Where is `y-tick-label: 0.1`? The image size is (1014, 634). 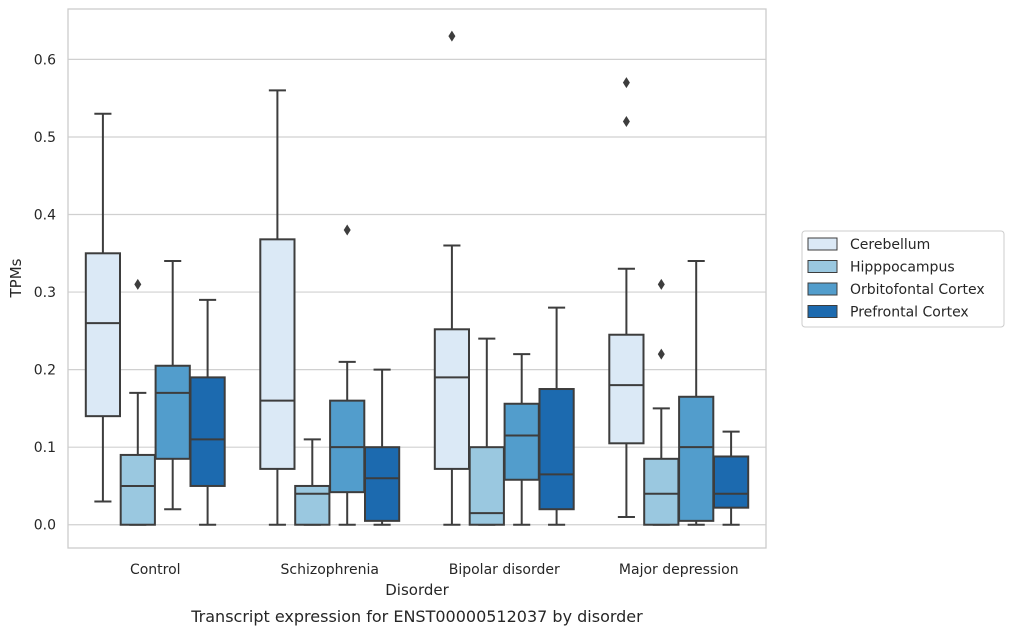
y-tick-label: 0.1 is located at coordinates (45, 448).